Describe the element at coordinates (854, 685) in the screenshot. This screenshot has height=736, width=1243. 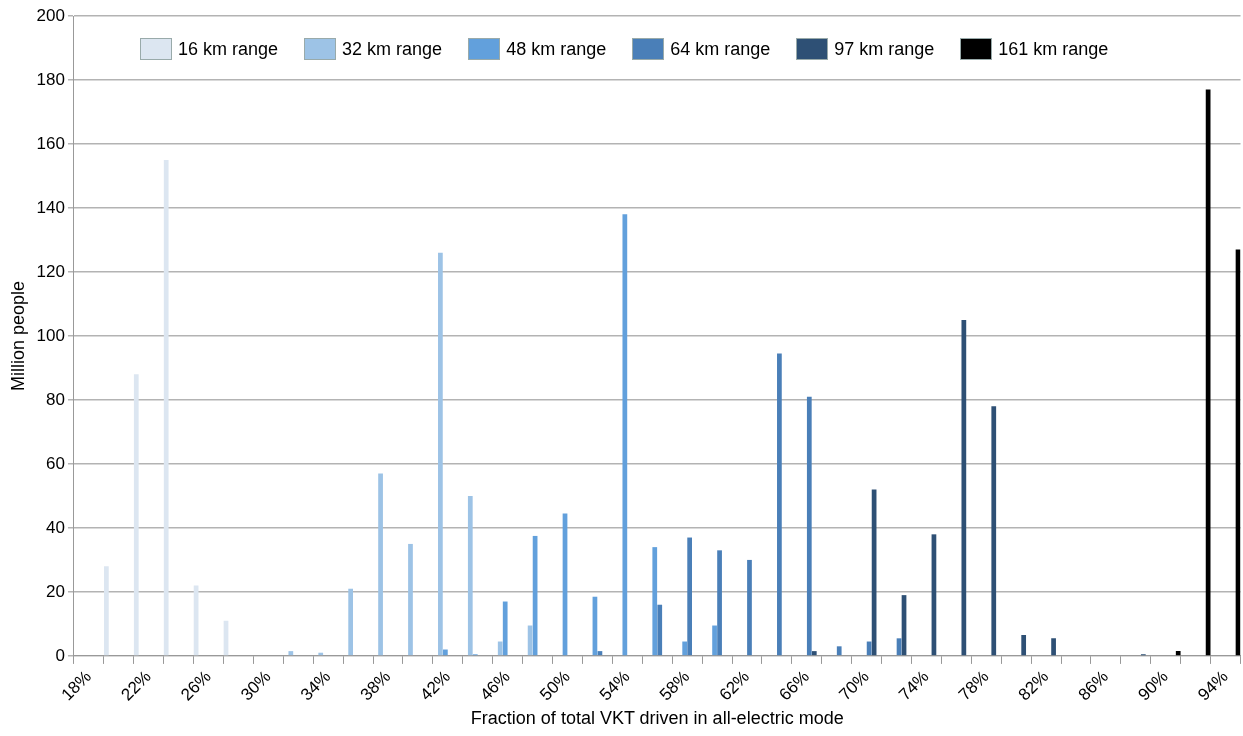
I see `x-tick-label: 70%` at that location.